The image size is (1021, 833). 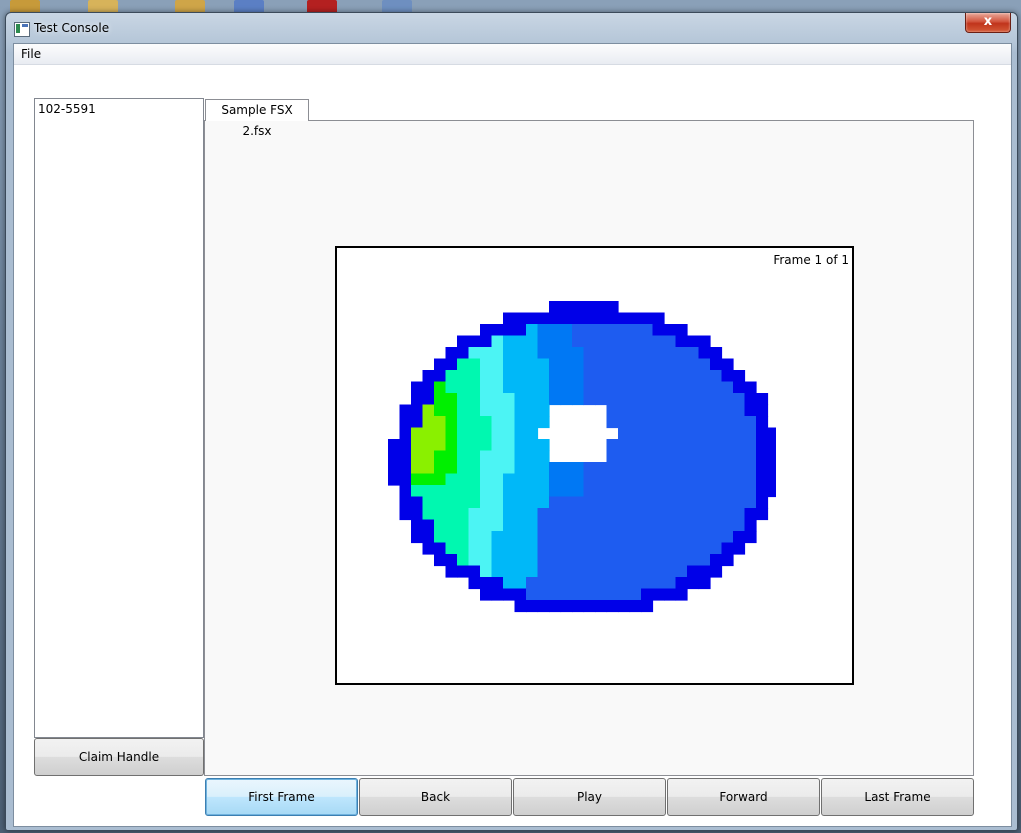 I want to click on play-button: Play, so click(x=589, y=797).